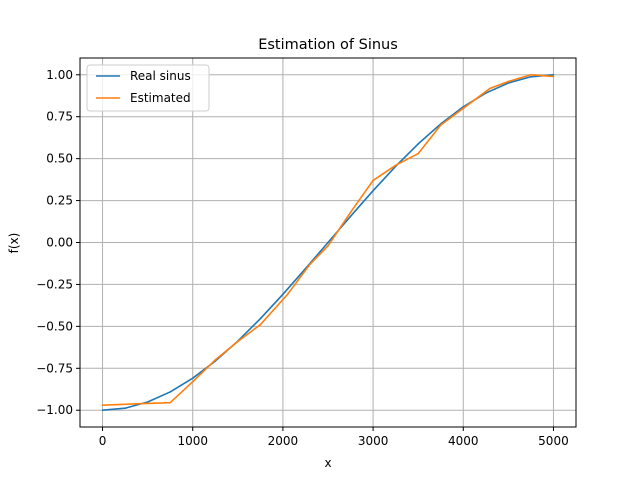 The width and height of the screenshot is (640, 480). What do you see at coordinates (54, 368) in the screenshot?
I see `y-tick-label: −0.75` at bounding box center [54, 368].